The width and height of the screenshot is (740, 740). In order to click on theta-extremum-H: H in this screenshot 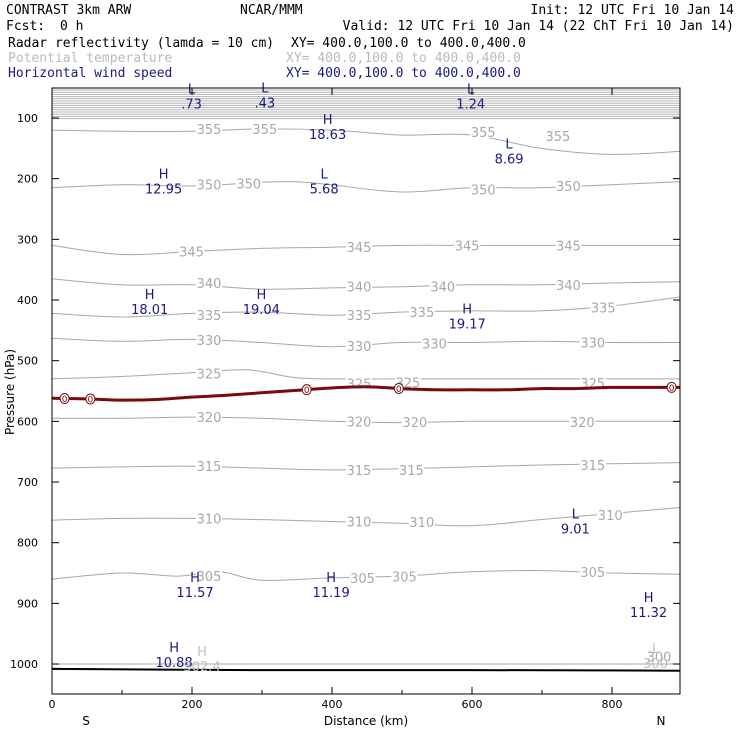, I will do `click(202, 652)`.